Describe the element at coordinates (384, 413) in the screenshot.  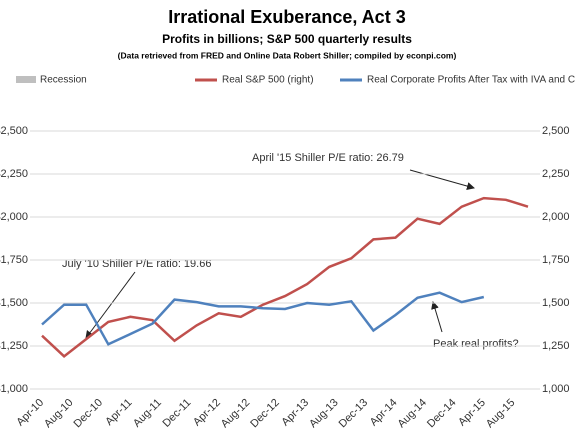
I see `x-tick-label: Apr-14` at that location.